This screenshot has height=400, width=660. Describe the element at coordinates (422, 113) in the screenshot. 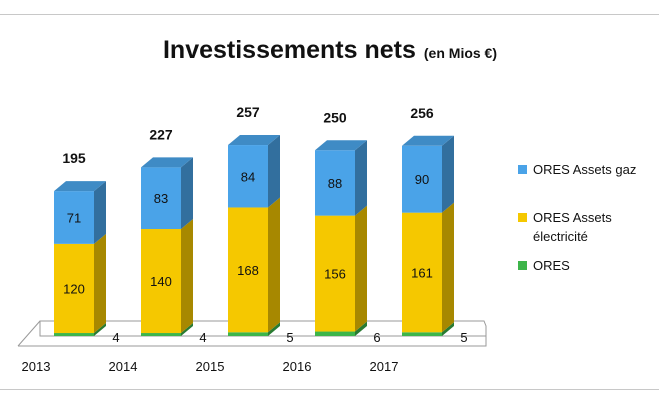

I see `total-label: 256` at that location.